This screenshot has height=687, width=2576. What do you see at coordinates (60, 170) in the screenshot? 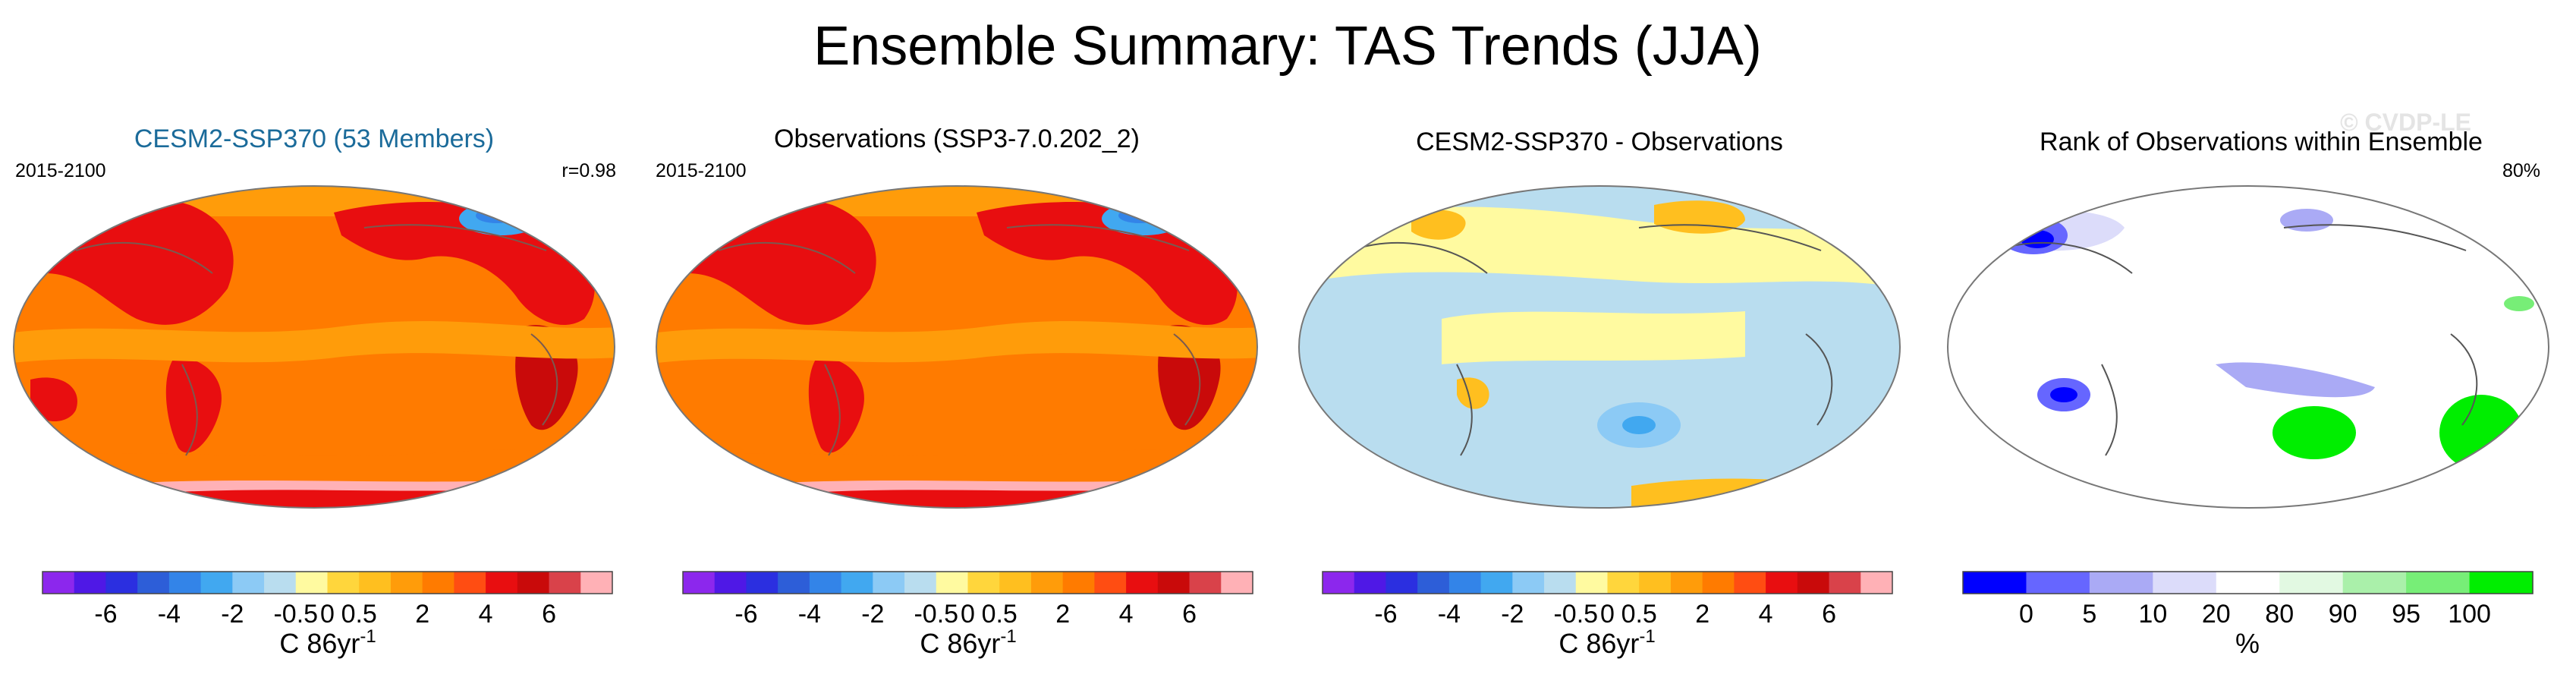
I see `panel-period-1: 2015-2100` at bounding box center [60, 170].